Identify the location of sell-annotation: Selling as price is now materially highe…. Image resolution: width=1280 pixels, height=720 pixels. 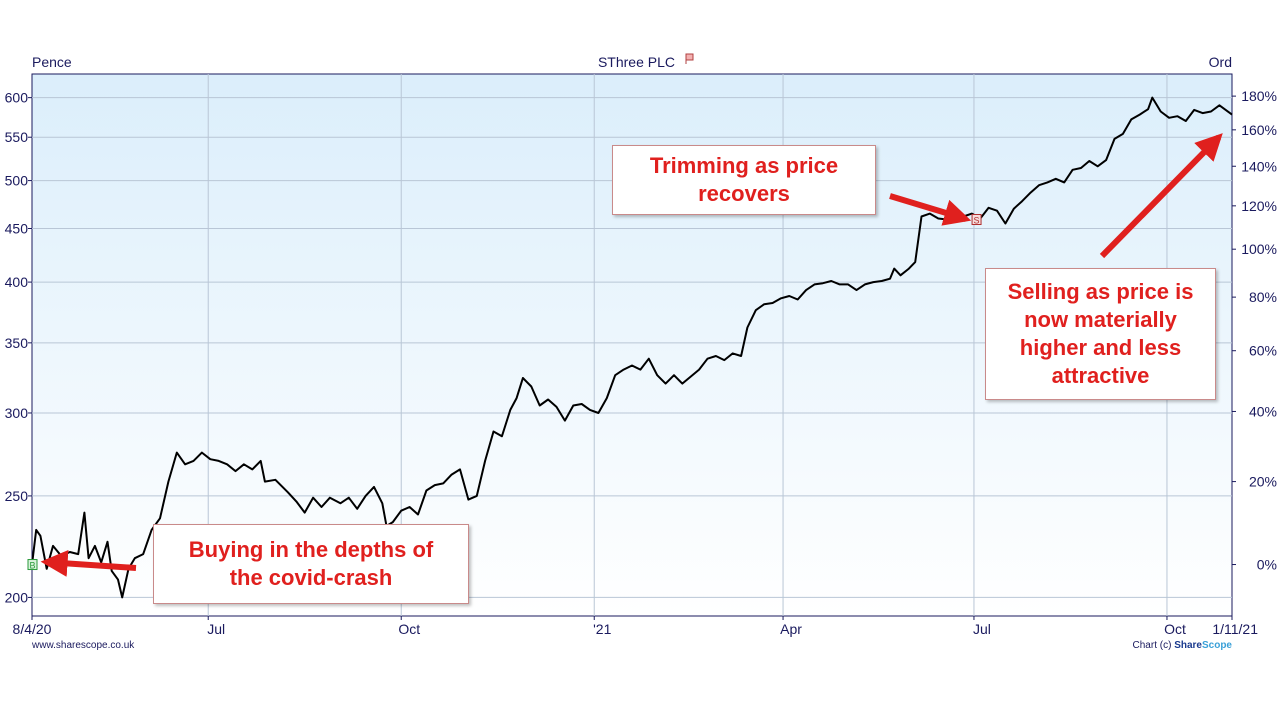
(1100, 334).